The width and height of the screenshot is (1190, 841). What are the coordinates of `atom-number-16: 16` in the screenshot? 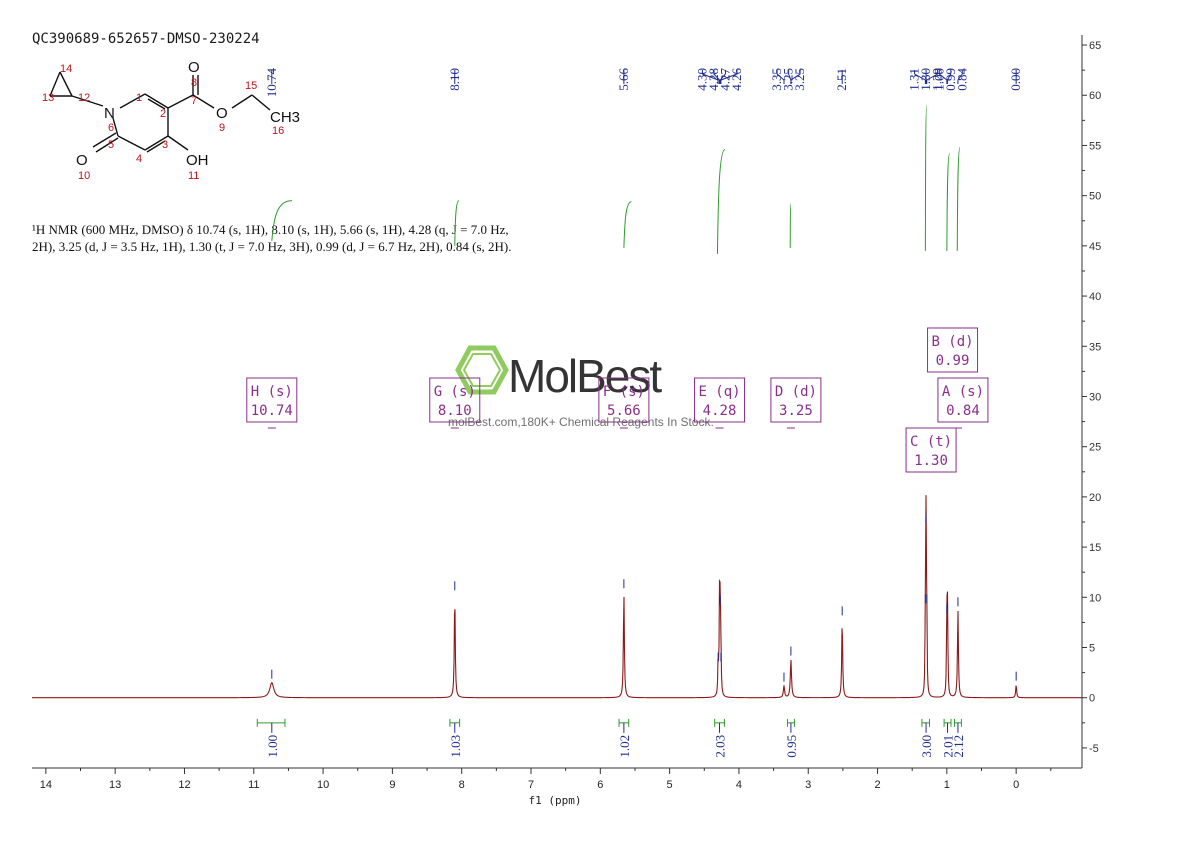 It's located at (278, 131).